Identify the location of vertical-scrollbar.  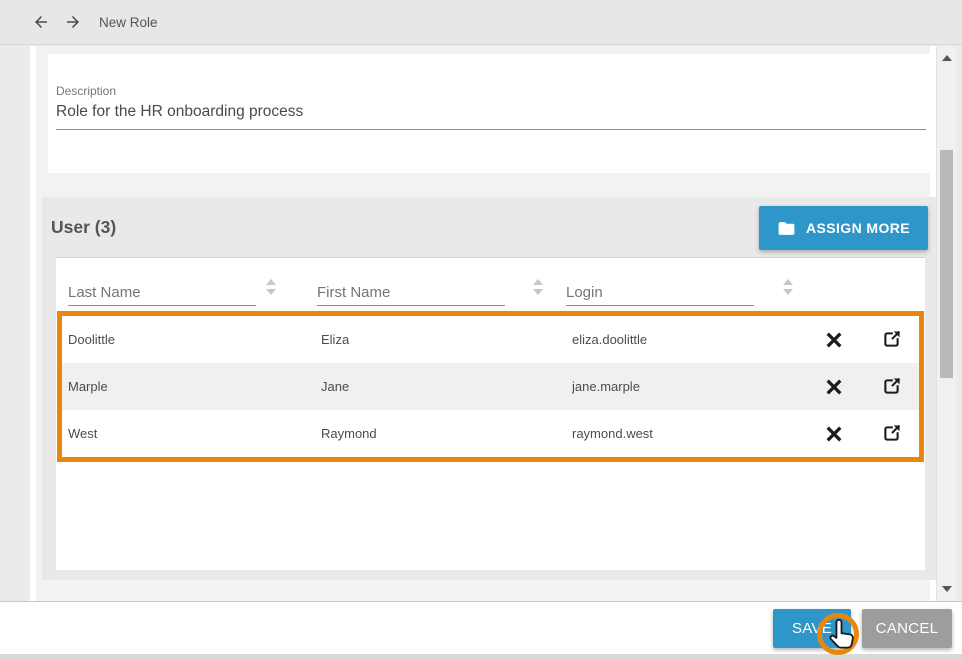
(946, 323).